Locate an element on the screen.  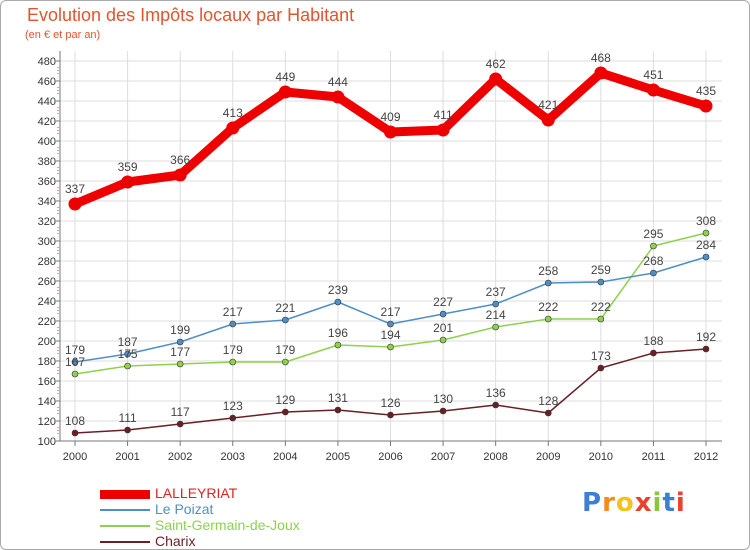
y-tick-label: 440 is located at coordinates (47, 102).